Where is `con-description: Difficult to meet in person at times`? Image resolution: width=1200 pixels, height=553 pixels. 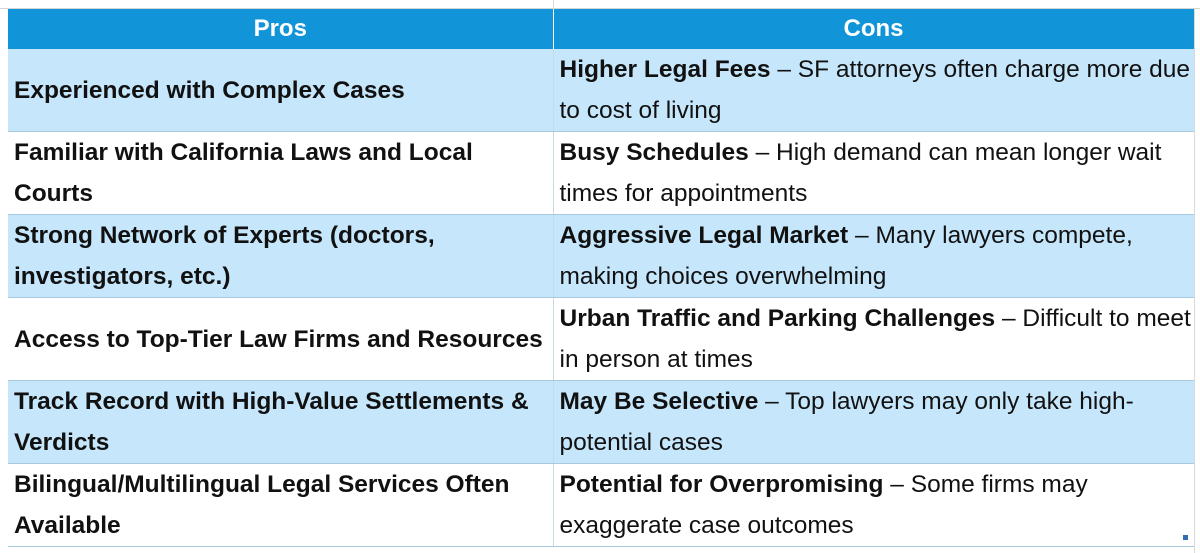
con-description: Difficult to meet in person at times is located at coordinates (875, 339).